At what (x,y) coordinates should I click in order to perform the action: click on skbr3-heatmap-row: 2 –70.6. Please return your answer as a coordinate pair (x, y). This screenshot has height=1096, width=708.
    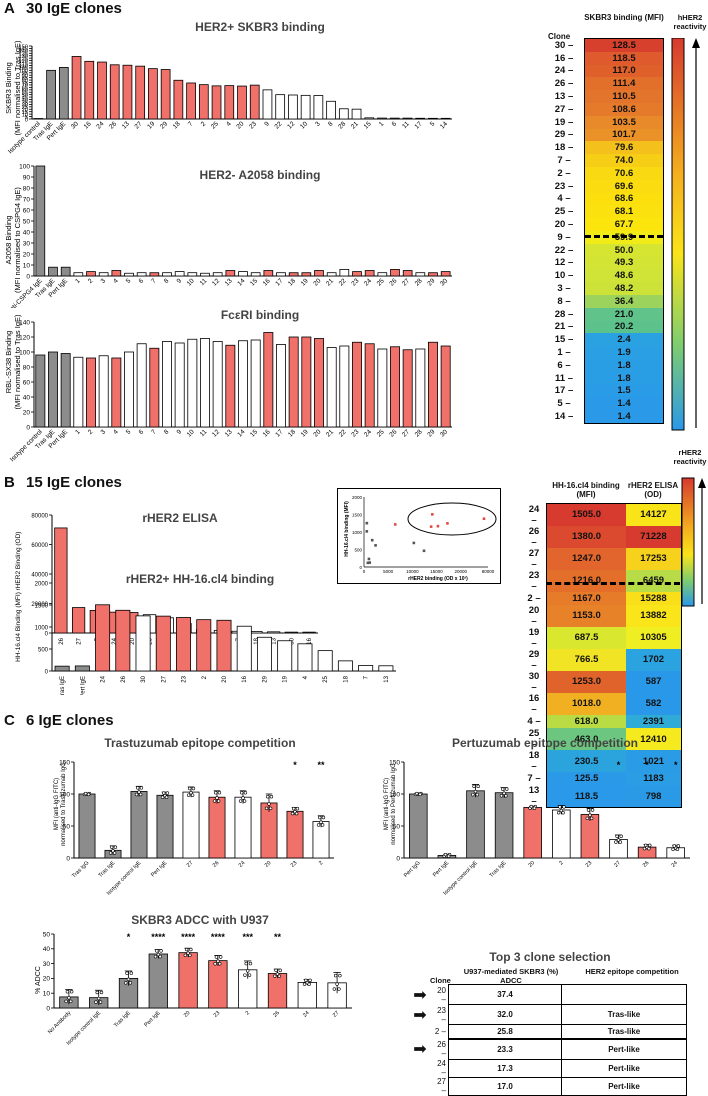
    Looking at the image, I should click on (606, 173).